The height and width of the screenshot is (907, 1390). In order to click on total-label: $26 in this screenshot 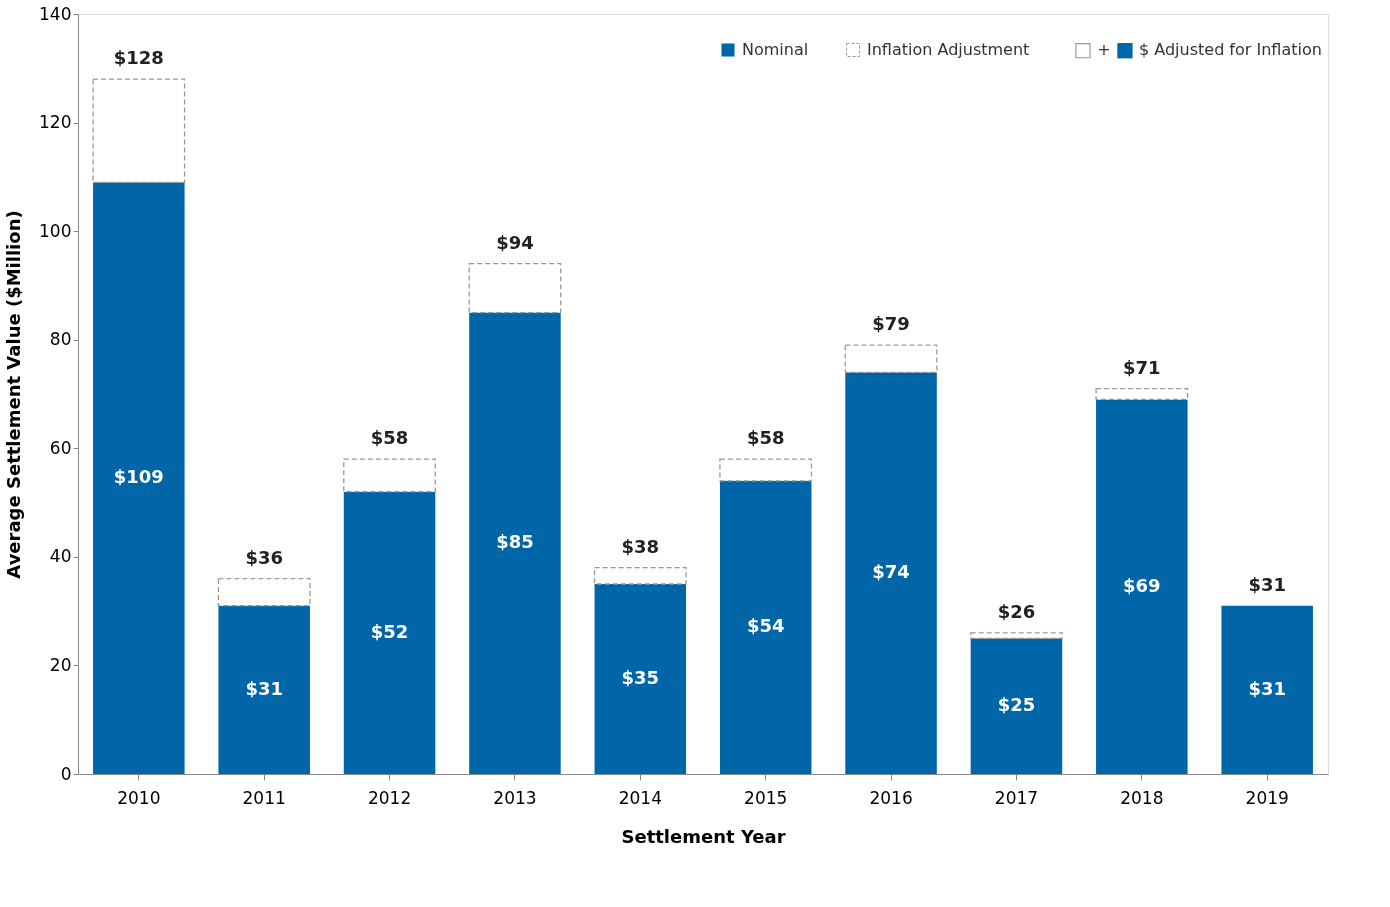, I will do `click(1016, 611)`.